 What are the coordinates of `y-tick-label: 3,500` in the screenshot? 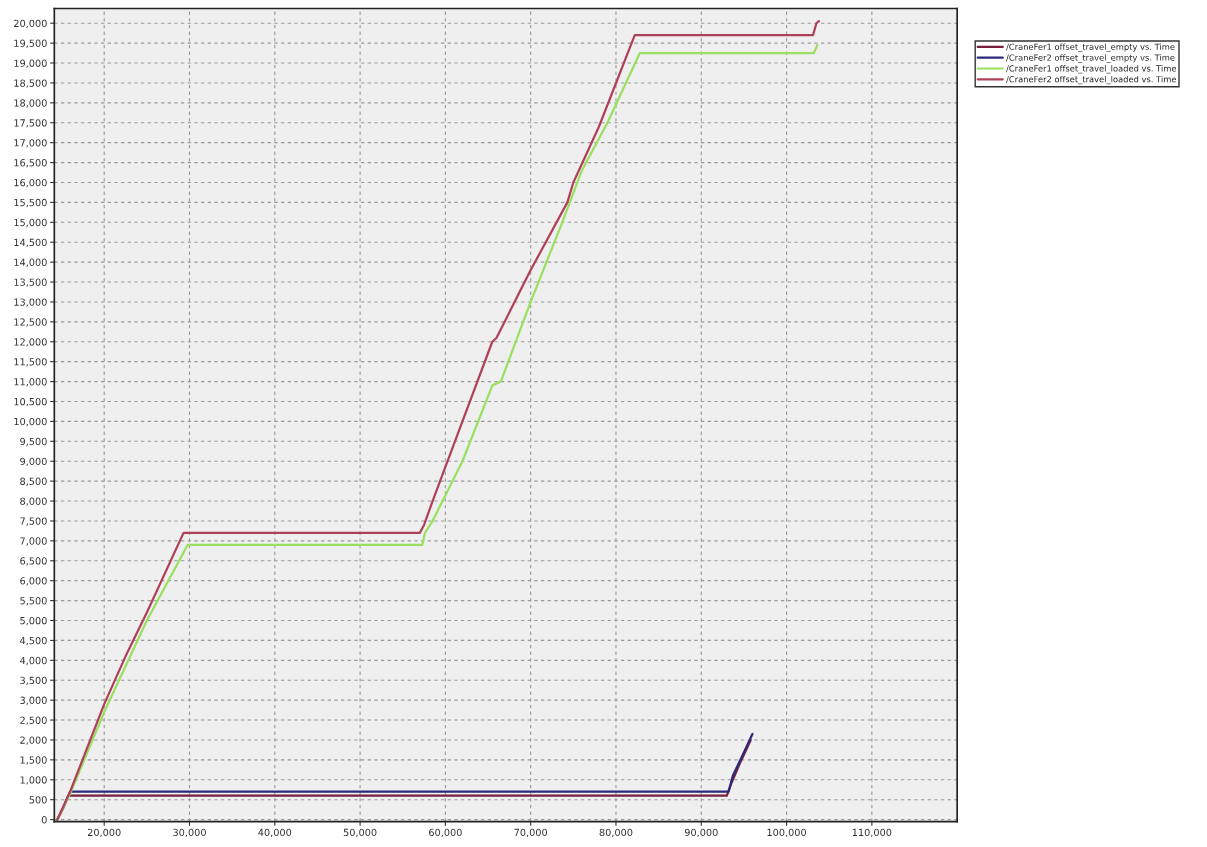 It's located at (33, 681).